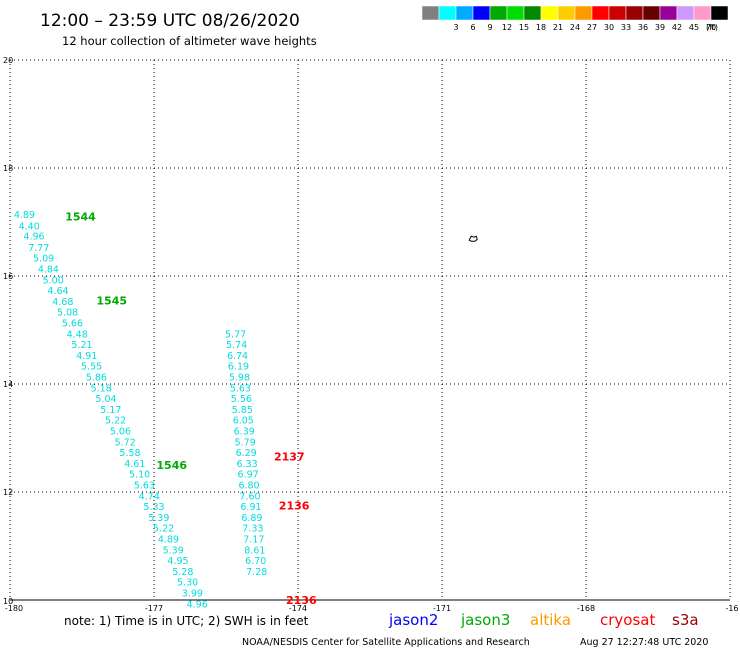 The height and width of the screenshot is (650, 740). What do you see at coordinates (731, 608) in the screenshot?
I see `x-tick-label: -16` at bounding box center [731, 608].